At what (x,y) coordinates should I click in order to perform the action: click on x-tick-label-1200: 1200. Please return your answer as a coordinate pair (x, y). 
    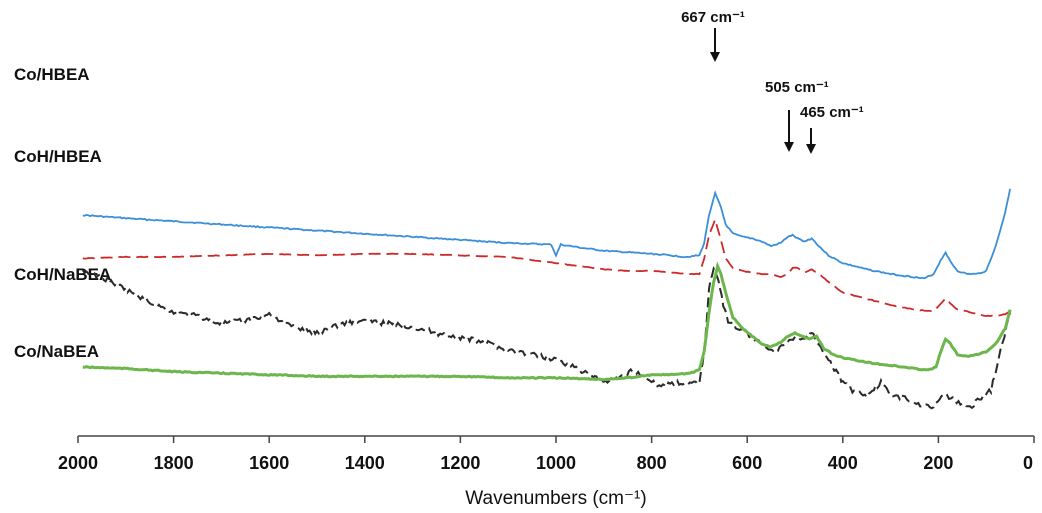
    Looking at the image, I should click on (460, 463).